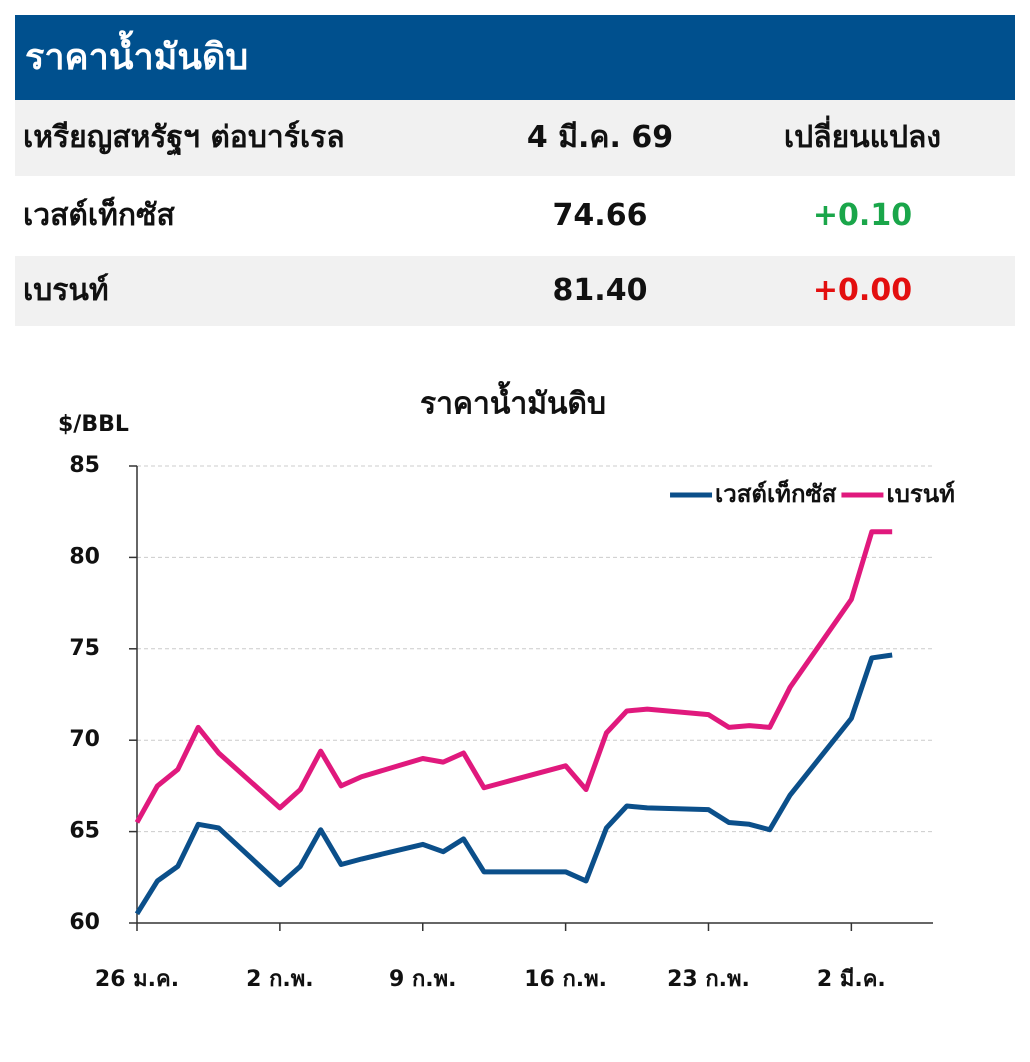 Image resolution: width=1030 pixels, height=1062 pixels. What do you see at coordinates (851, 979) in the screenshot?
I see `x-tick-label: 2 มี.ค.` at bounding box center [851, 979].